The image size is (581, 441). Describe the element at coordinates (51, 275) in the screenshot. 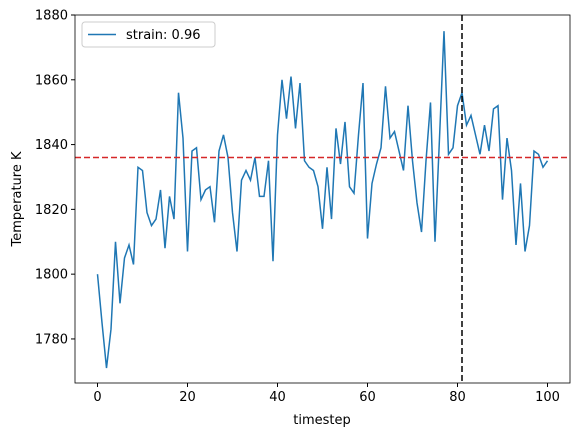

I see `y-tick-label: 1800` at that location.